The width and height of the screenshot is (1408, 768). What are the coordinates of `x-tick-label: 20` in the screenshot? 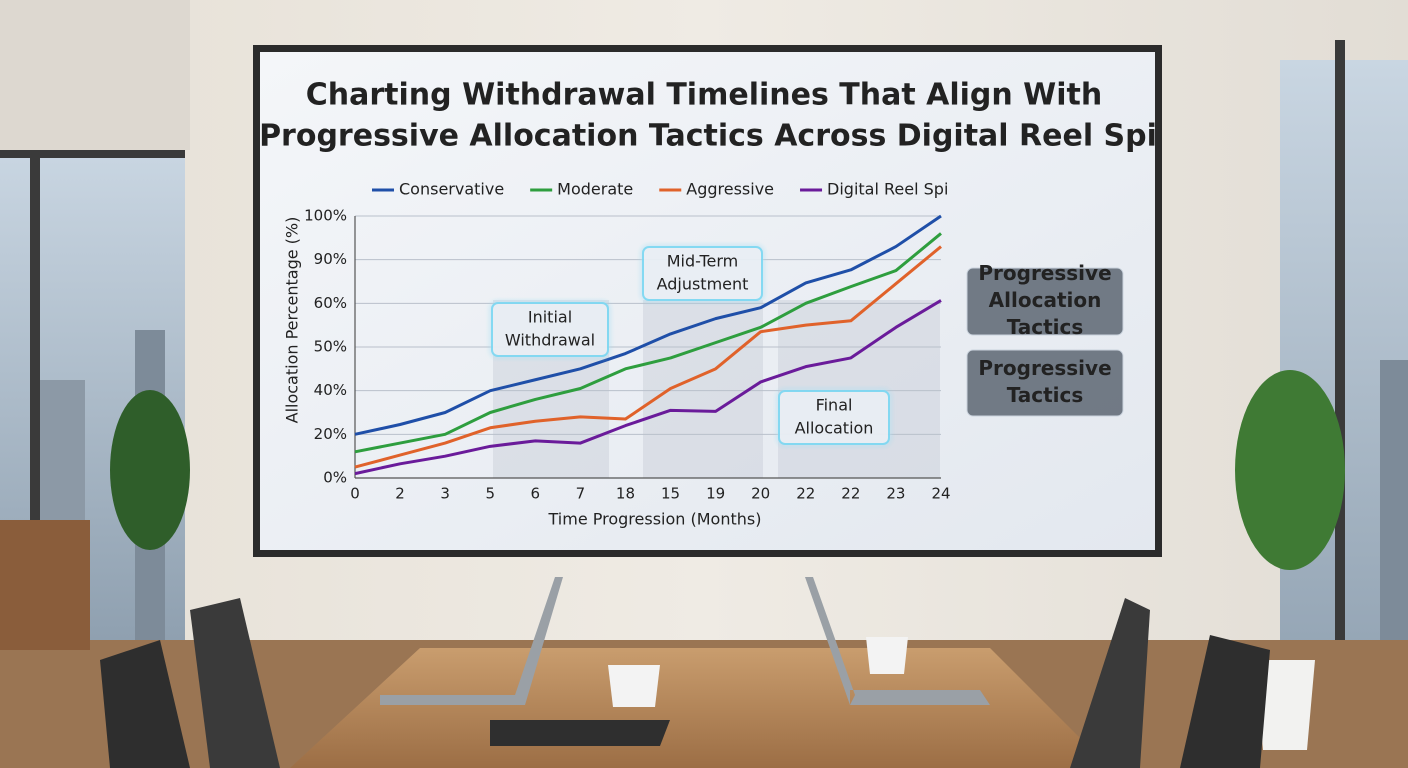 It's located at (760, 494).